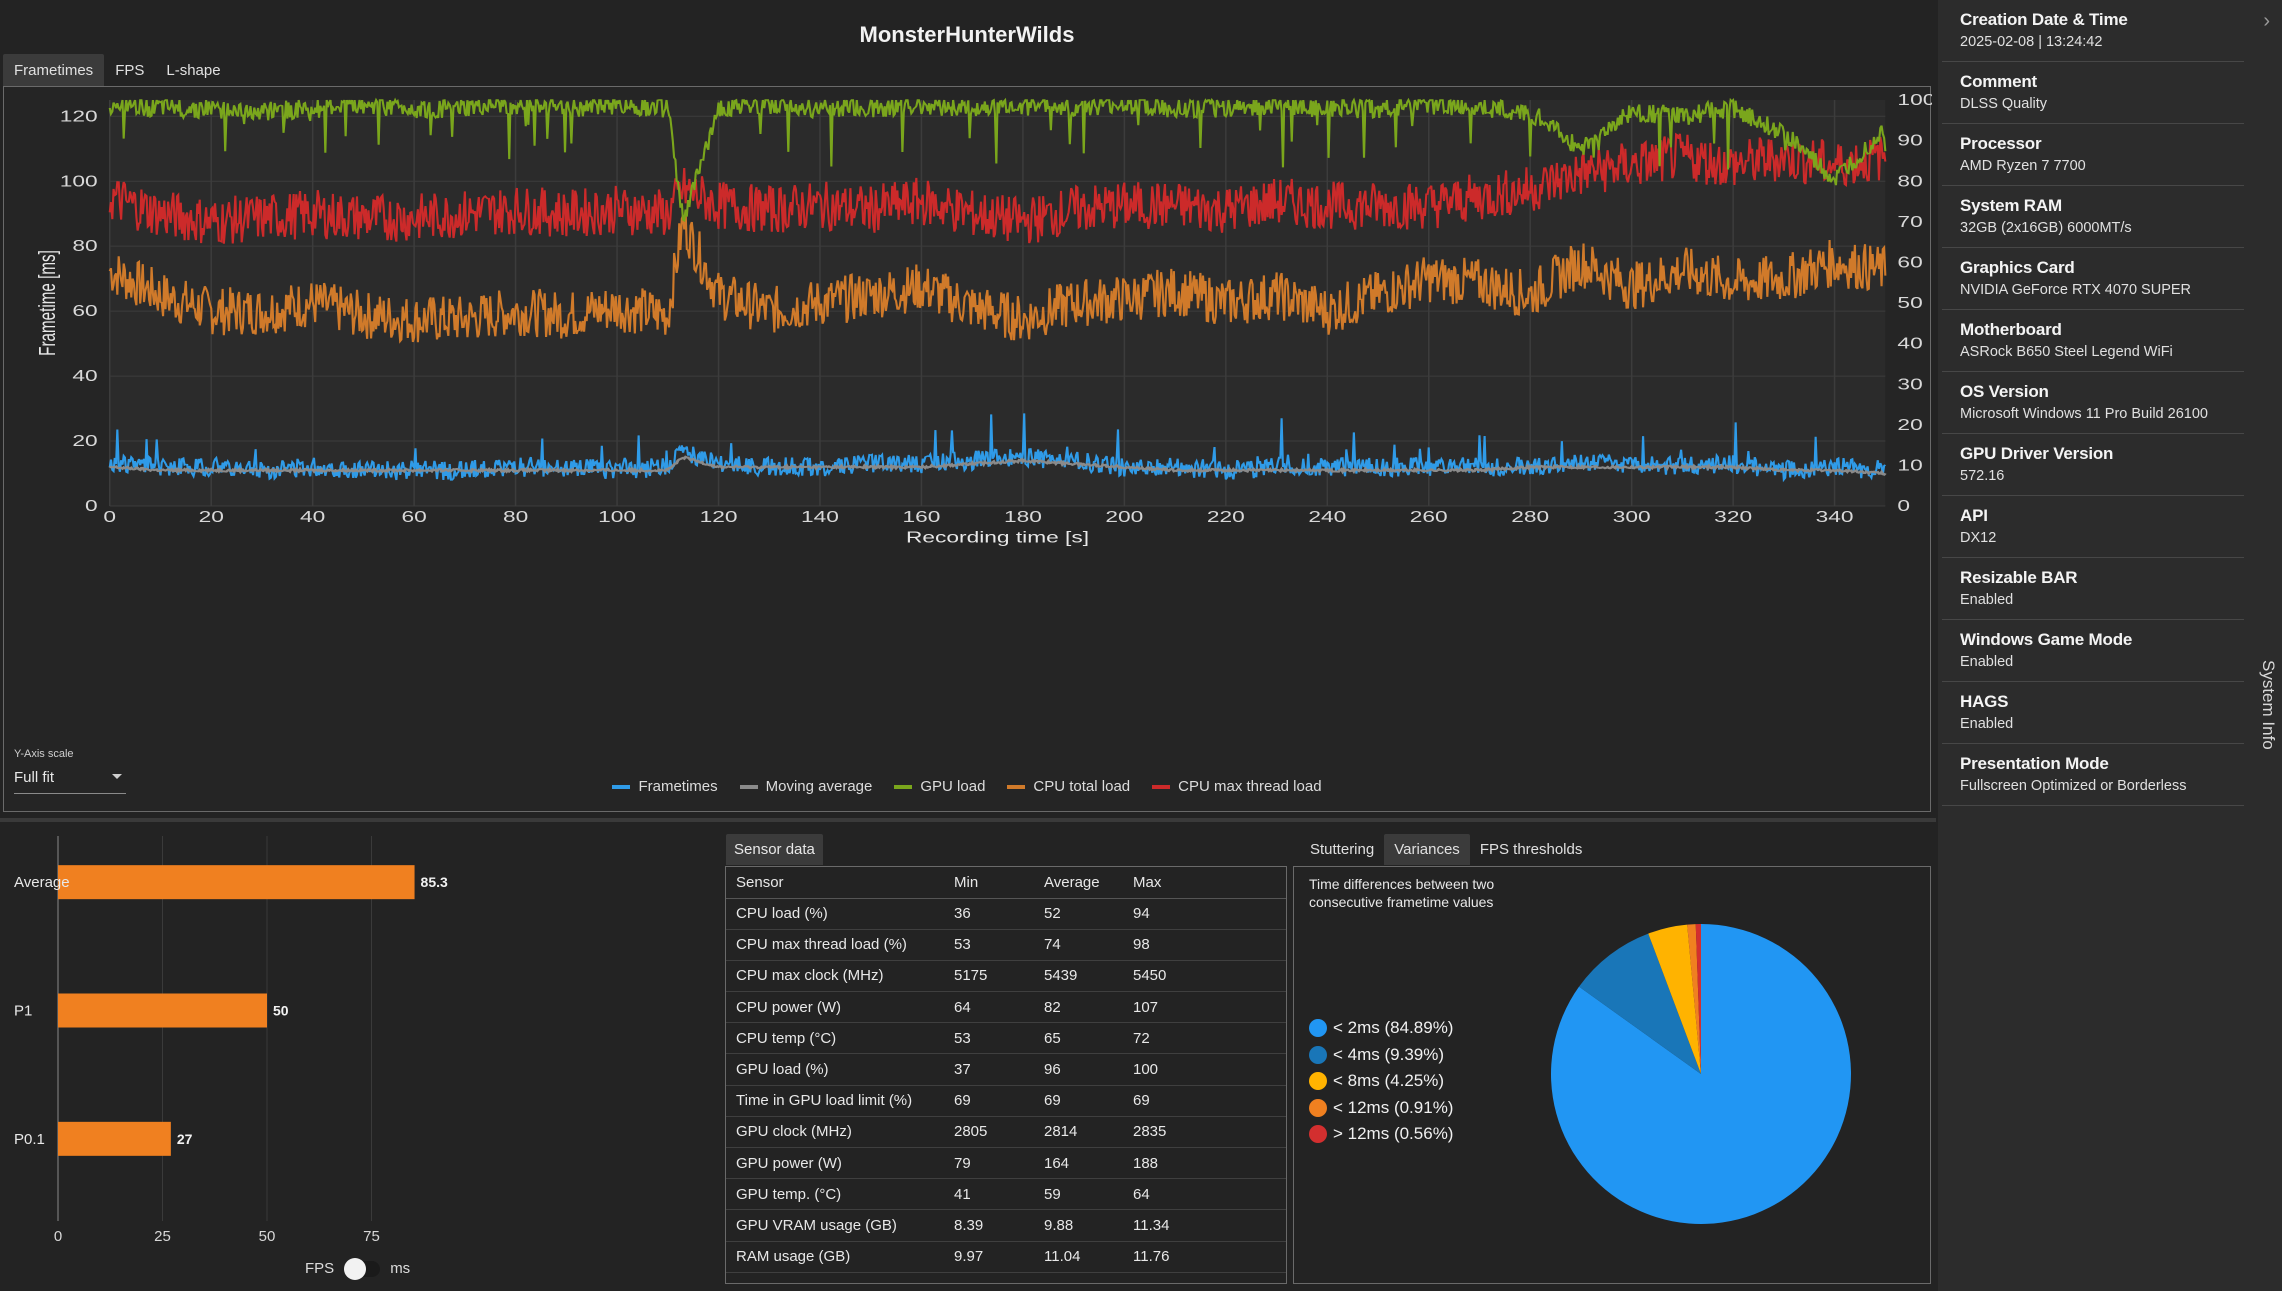  I want to click on y-right-tick-label: 10, so click(1909, 465).